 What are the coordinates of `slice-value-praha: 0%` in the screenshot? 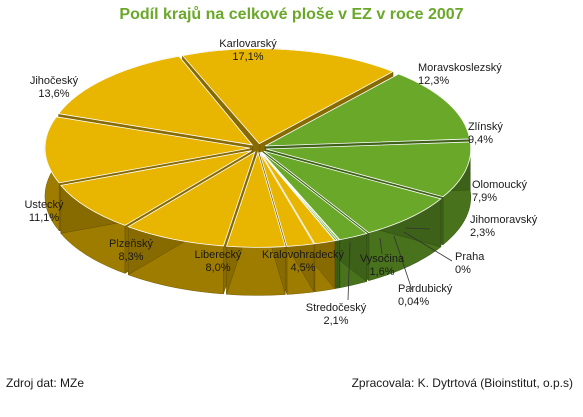 It's located at (463, 270).